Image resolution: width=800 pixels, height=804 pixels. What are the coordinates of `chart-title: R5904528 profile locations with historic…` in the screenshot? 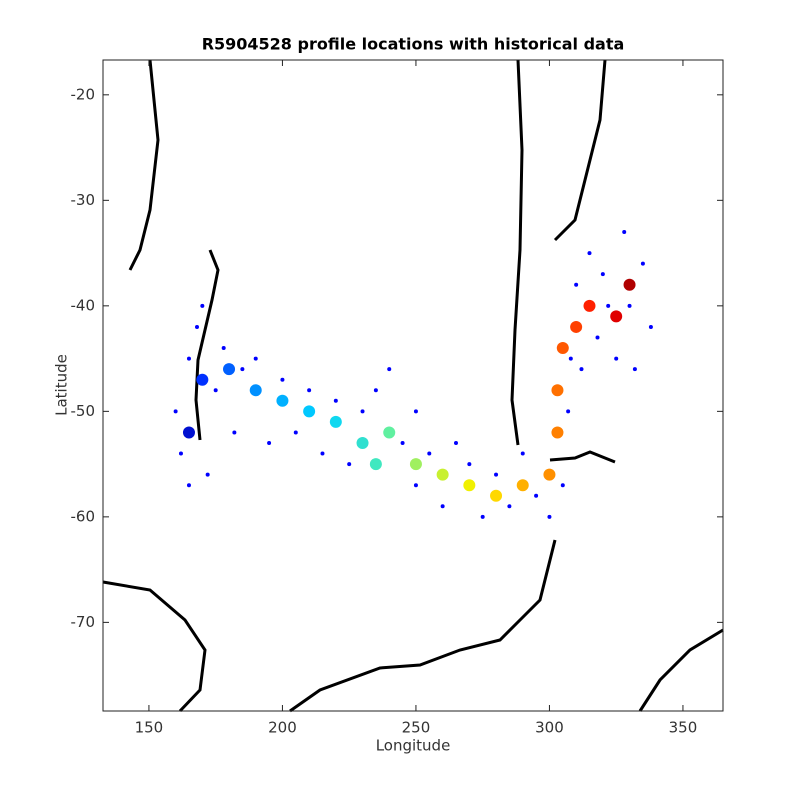 It's located at (413, 44).